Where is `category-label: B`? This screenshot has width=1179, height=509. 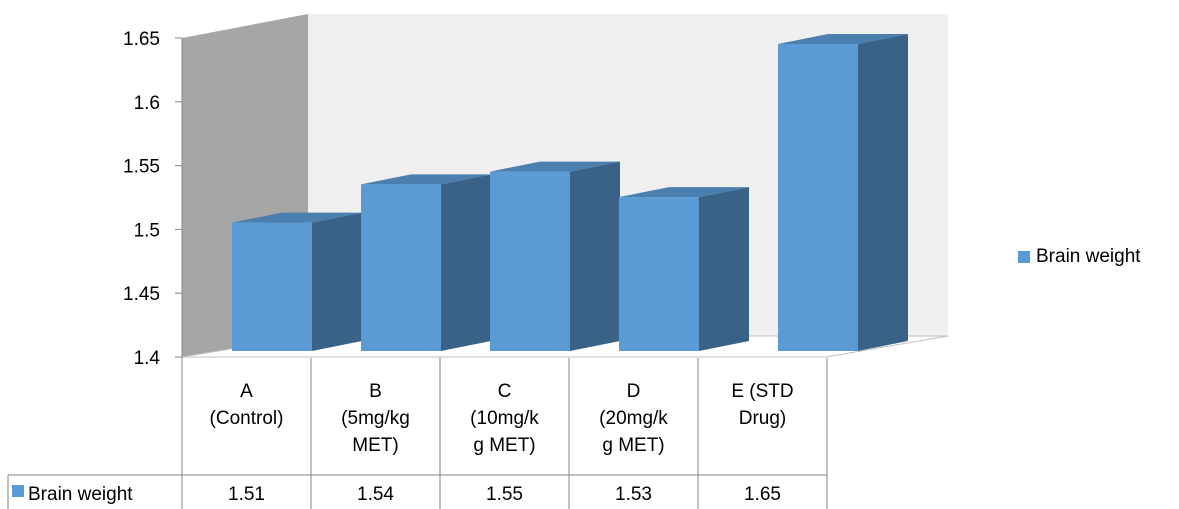
category-label: B is located at coordinates (375, 391).